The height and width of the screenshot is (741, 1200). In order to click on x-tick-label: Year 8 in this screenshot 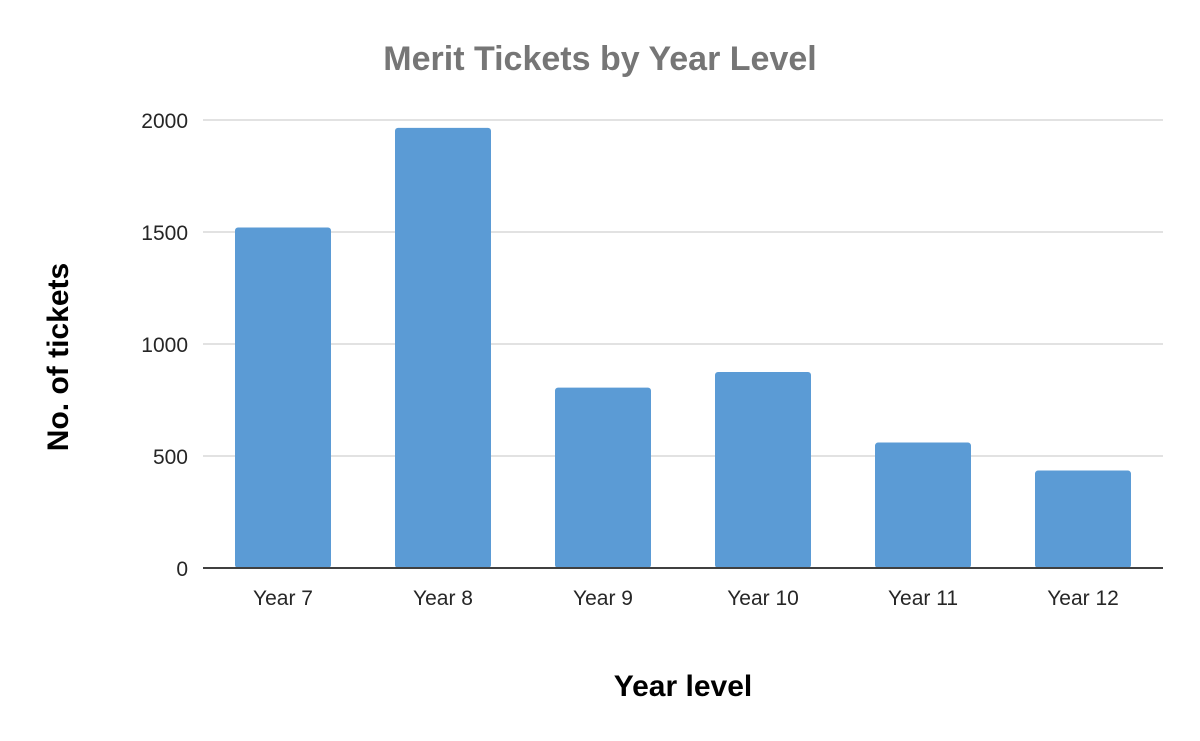, I will do `click(443, 598)`.